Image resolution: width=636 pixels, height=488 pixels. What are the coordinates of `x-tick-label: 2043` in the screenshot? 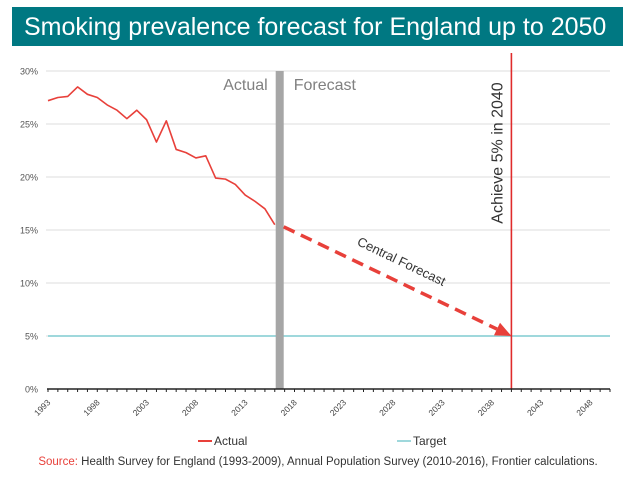 It's located at (535, 407).